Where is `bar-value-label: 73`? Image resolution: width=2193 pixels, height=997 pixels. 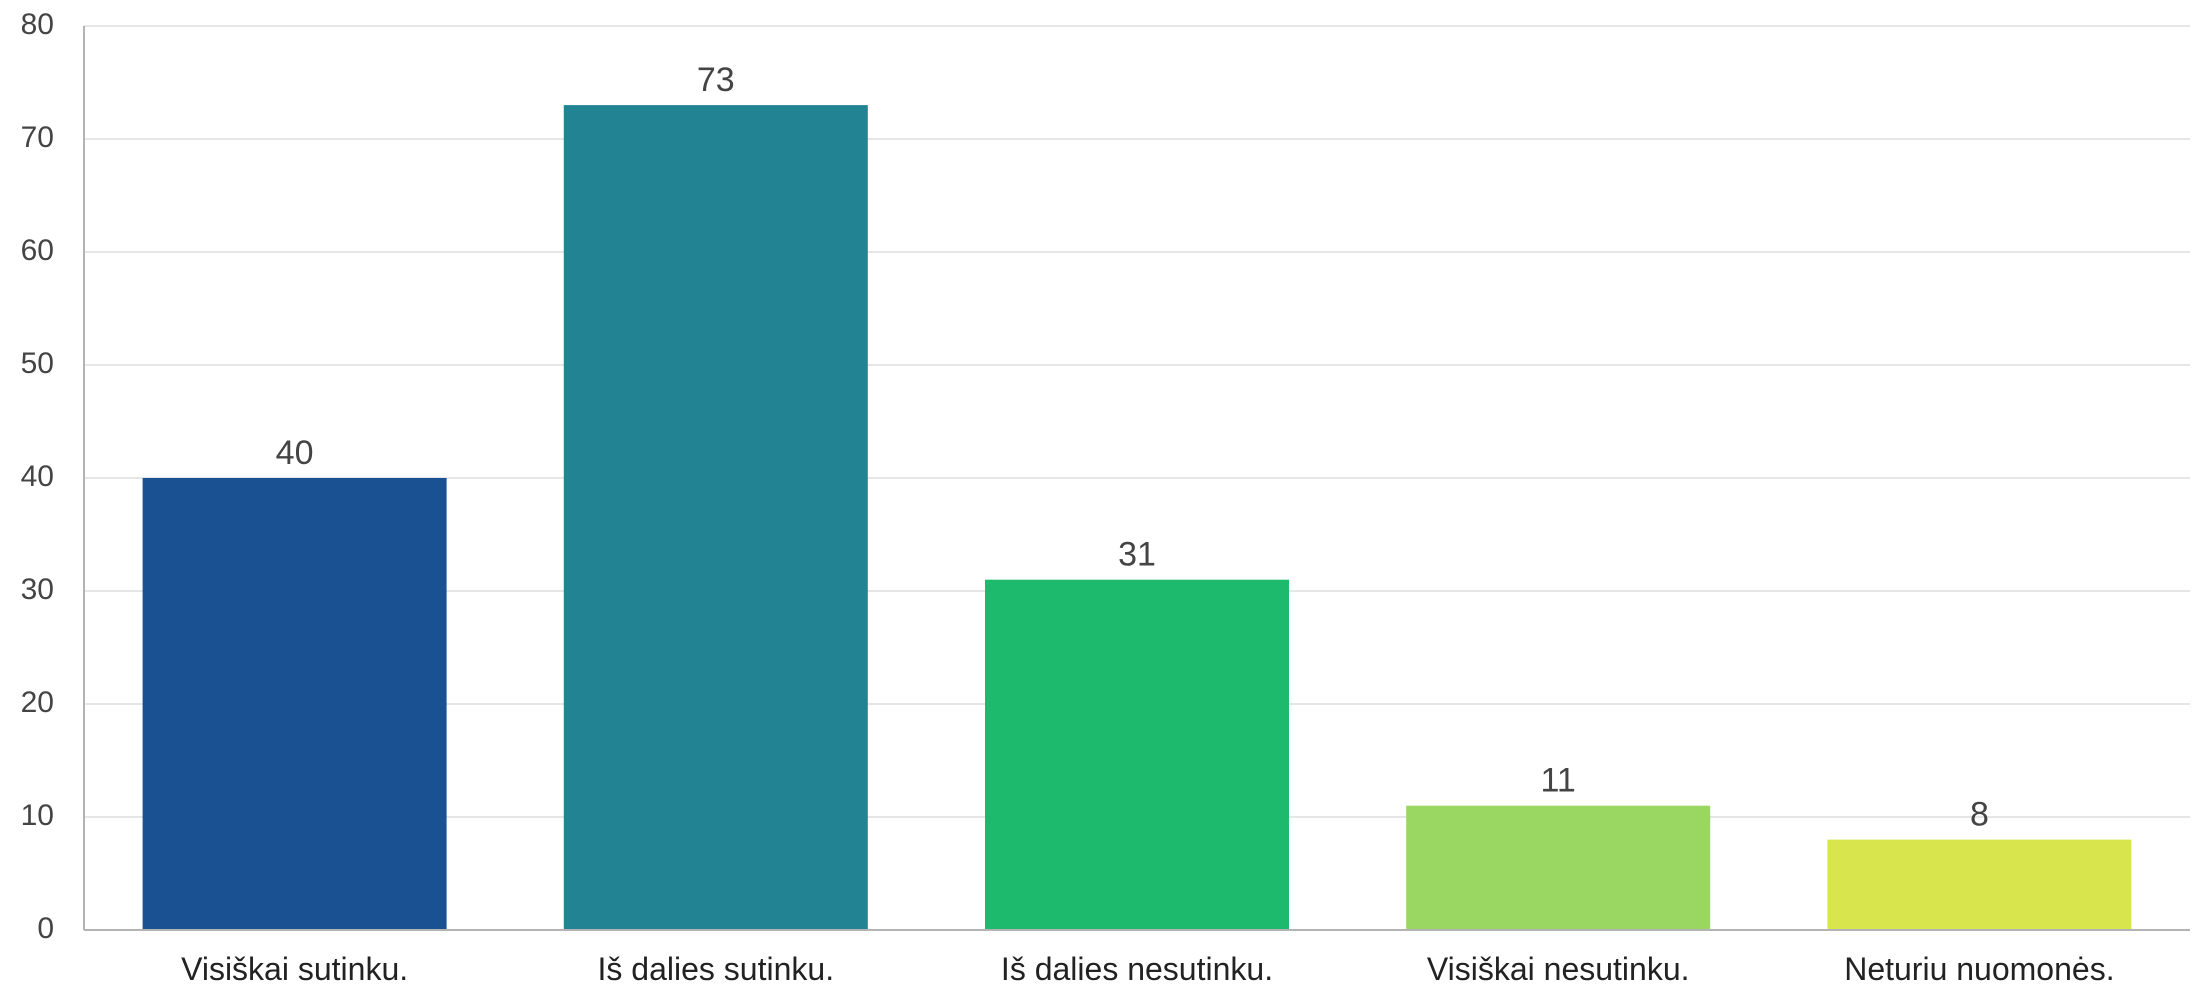
bar-value-label: 73 is located at coordinates (716, 80).